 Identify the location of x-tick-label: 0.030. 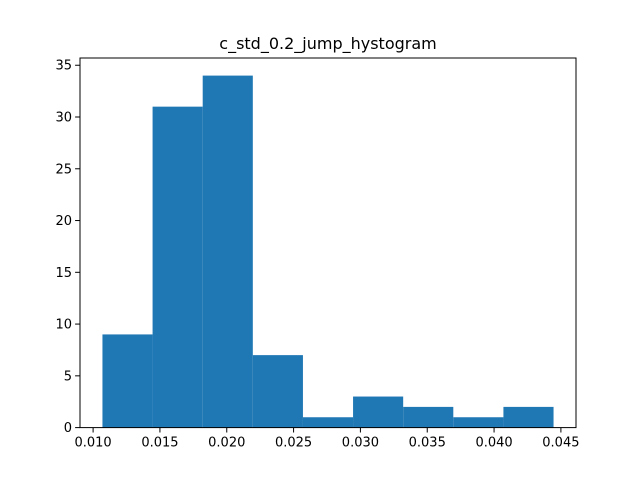
(360, 443).